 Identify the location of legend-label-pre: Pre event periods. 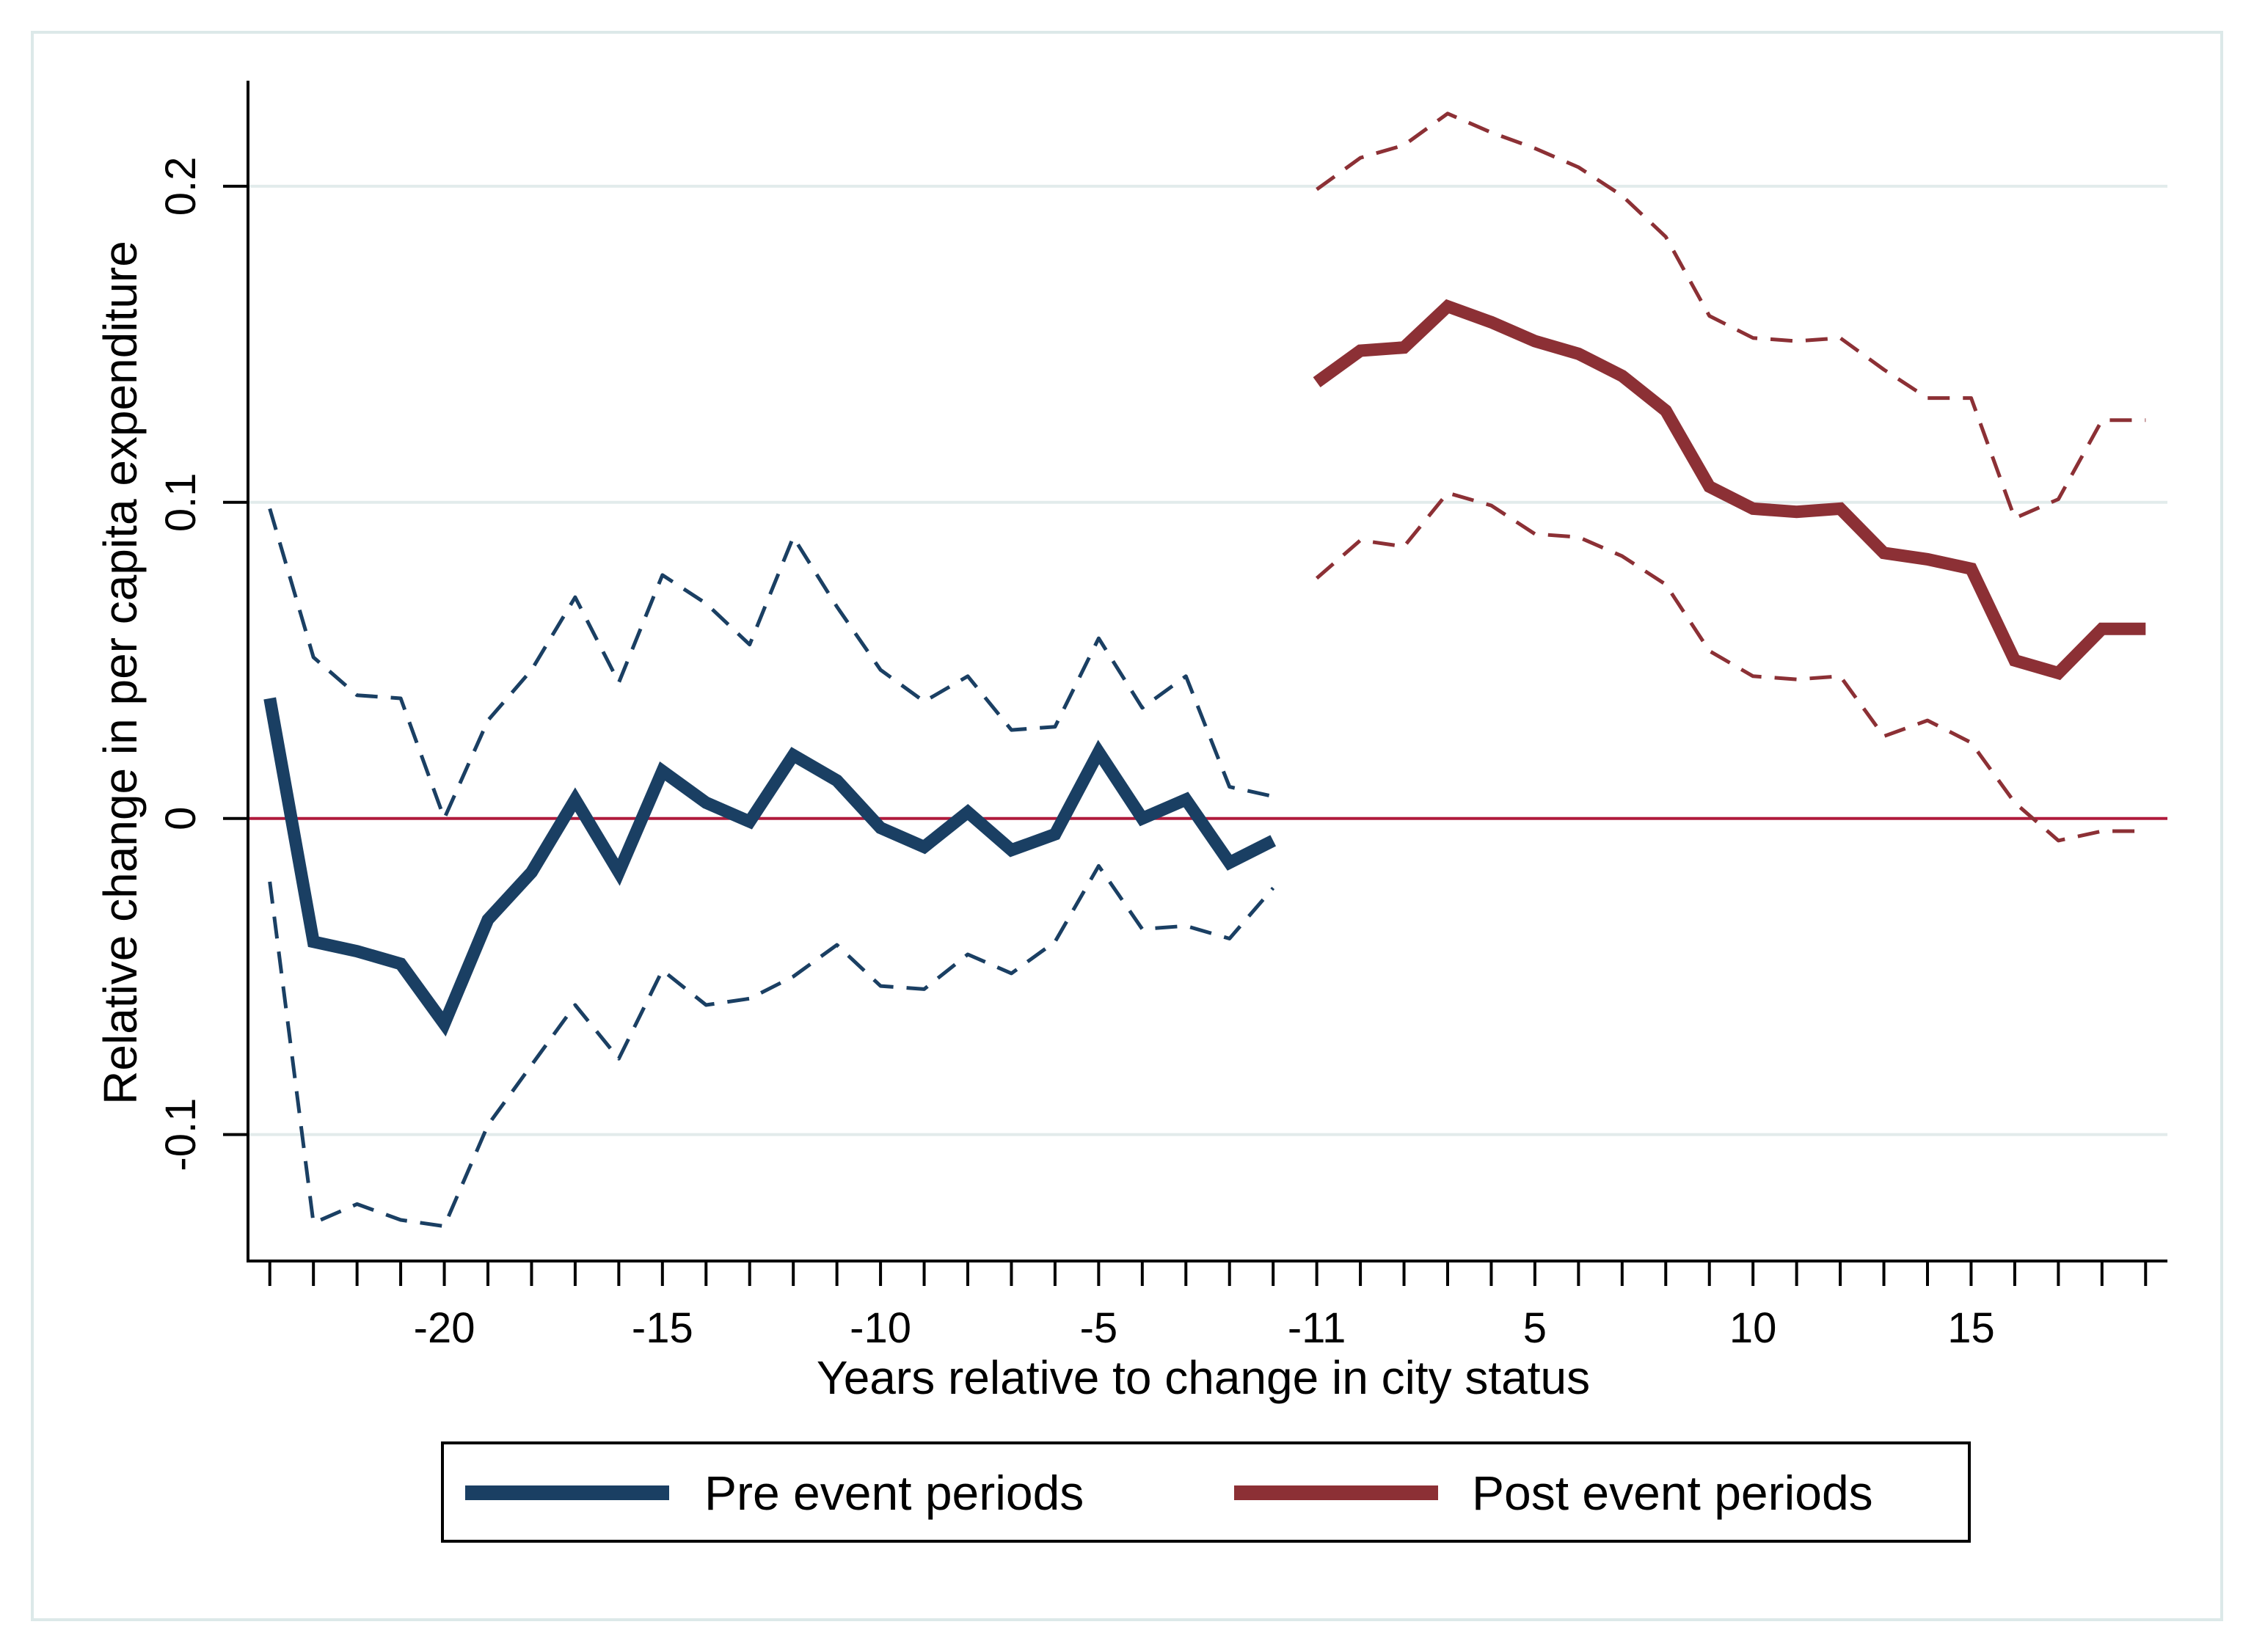
(894, 1493).